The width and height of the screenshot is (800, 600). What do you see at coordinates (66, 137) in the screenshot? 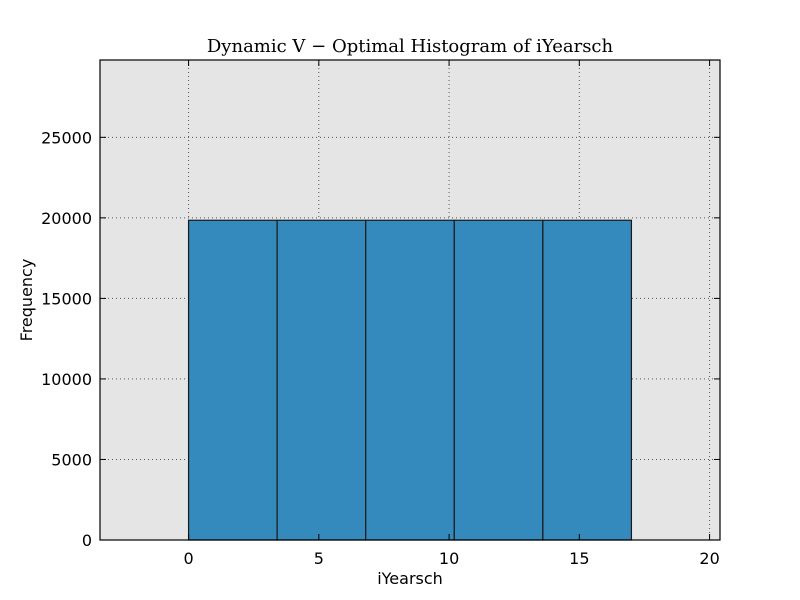
I see `y-tick-label: 25000` at bounding box center [66, 137].